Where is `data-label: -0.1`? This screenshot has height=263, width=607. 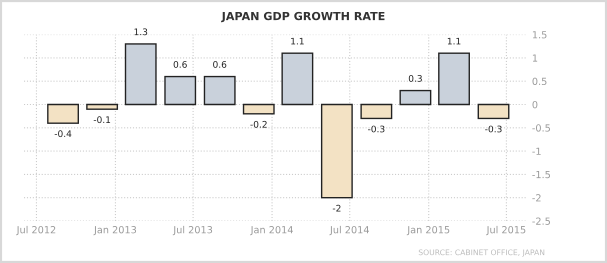
data-label: -0.1 is located at coordinates (102, 120).